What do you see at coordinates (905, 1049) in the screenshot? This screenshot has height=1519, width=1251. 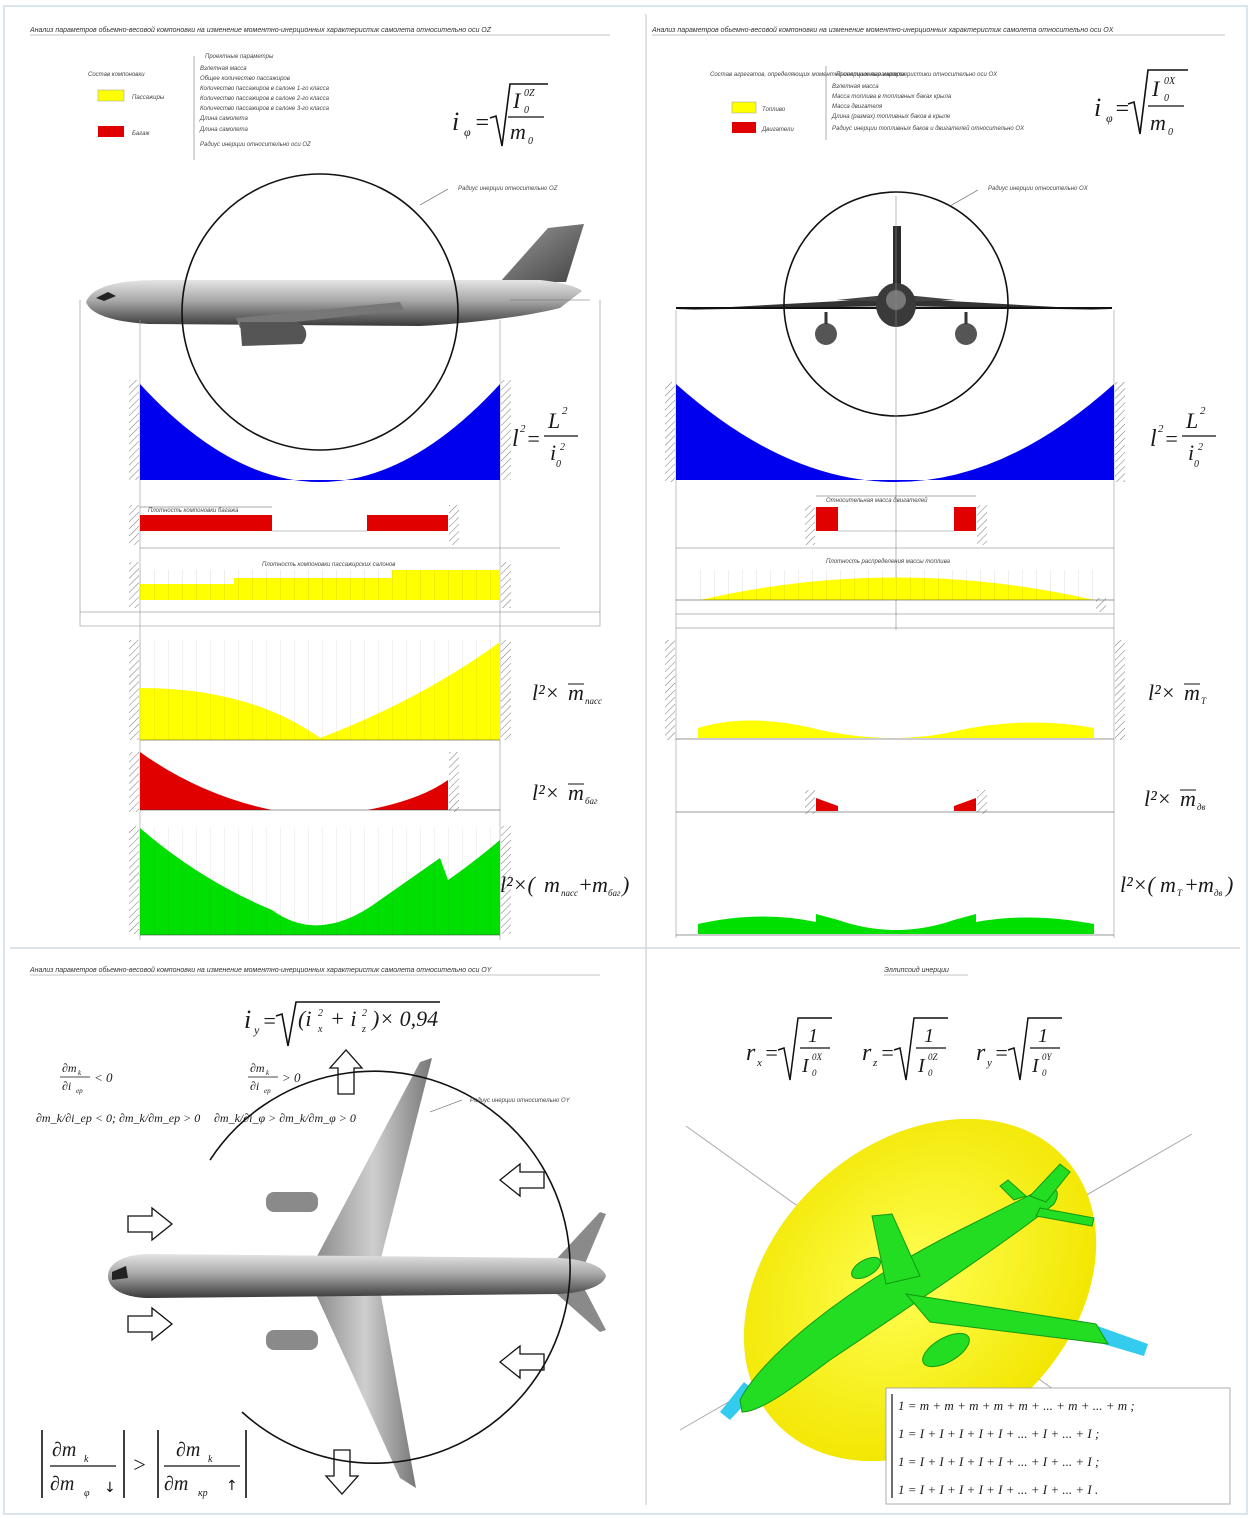 I see `ellipsoid-radius-formula-z: r z = 1 I 0Z 0` at bounding box center [905, 1049].